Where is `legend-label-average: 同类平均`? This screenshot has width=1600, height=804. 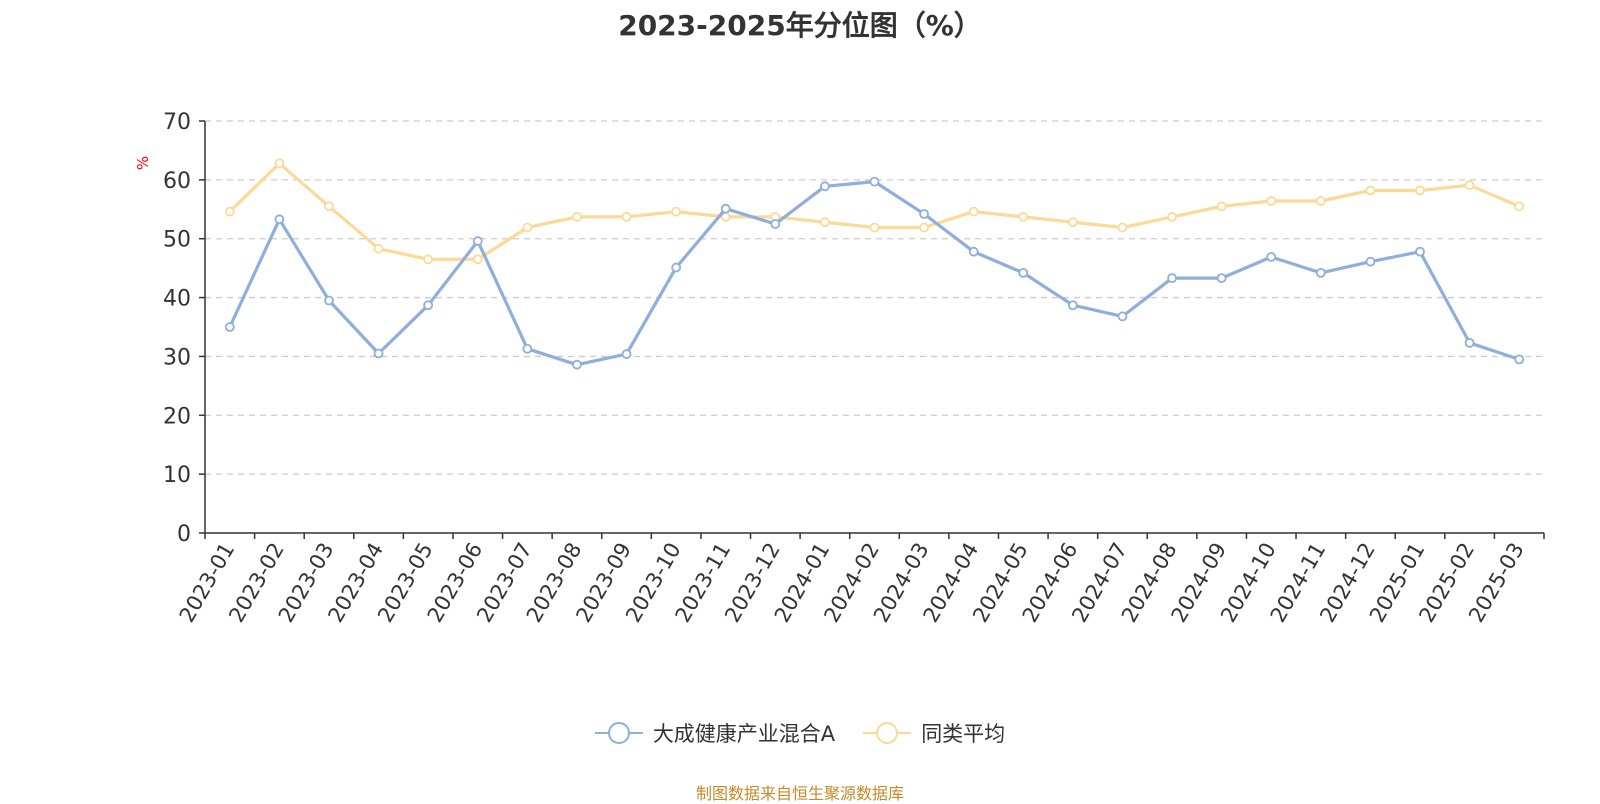
legend-label-average: 同类平均 is located at coordinates (963, 734).